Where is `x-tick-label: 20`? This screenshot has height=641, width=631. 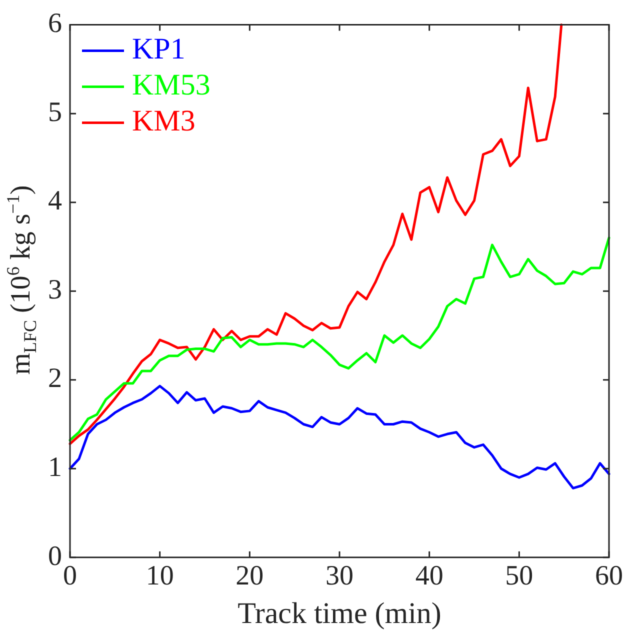 x-tick-label: 20 is located at coordinates (250, 576).